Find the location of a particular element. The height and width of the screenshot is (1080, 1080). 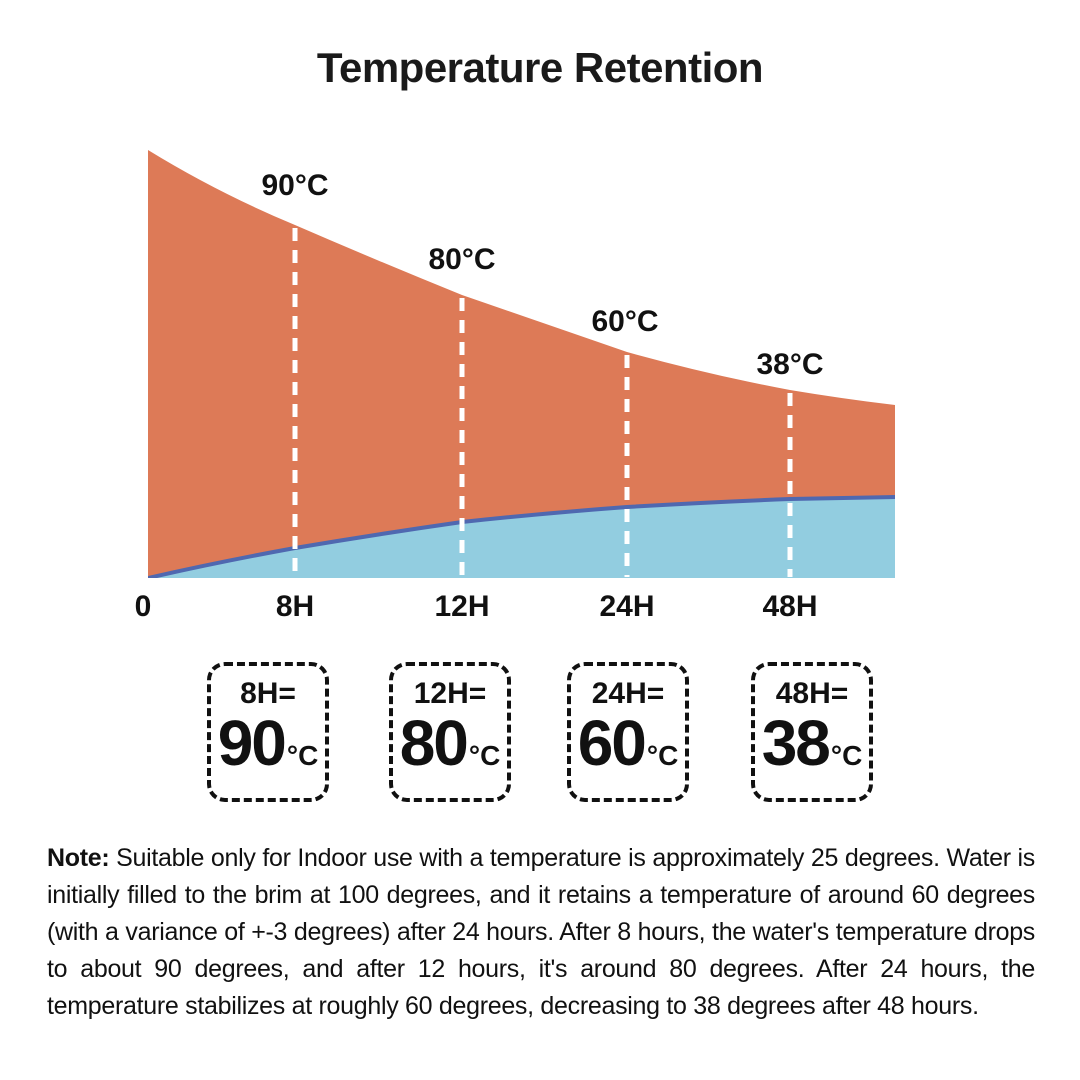

annotation-38c: 38°C is located at coordinates (790, 364).